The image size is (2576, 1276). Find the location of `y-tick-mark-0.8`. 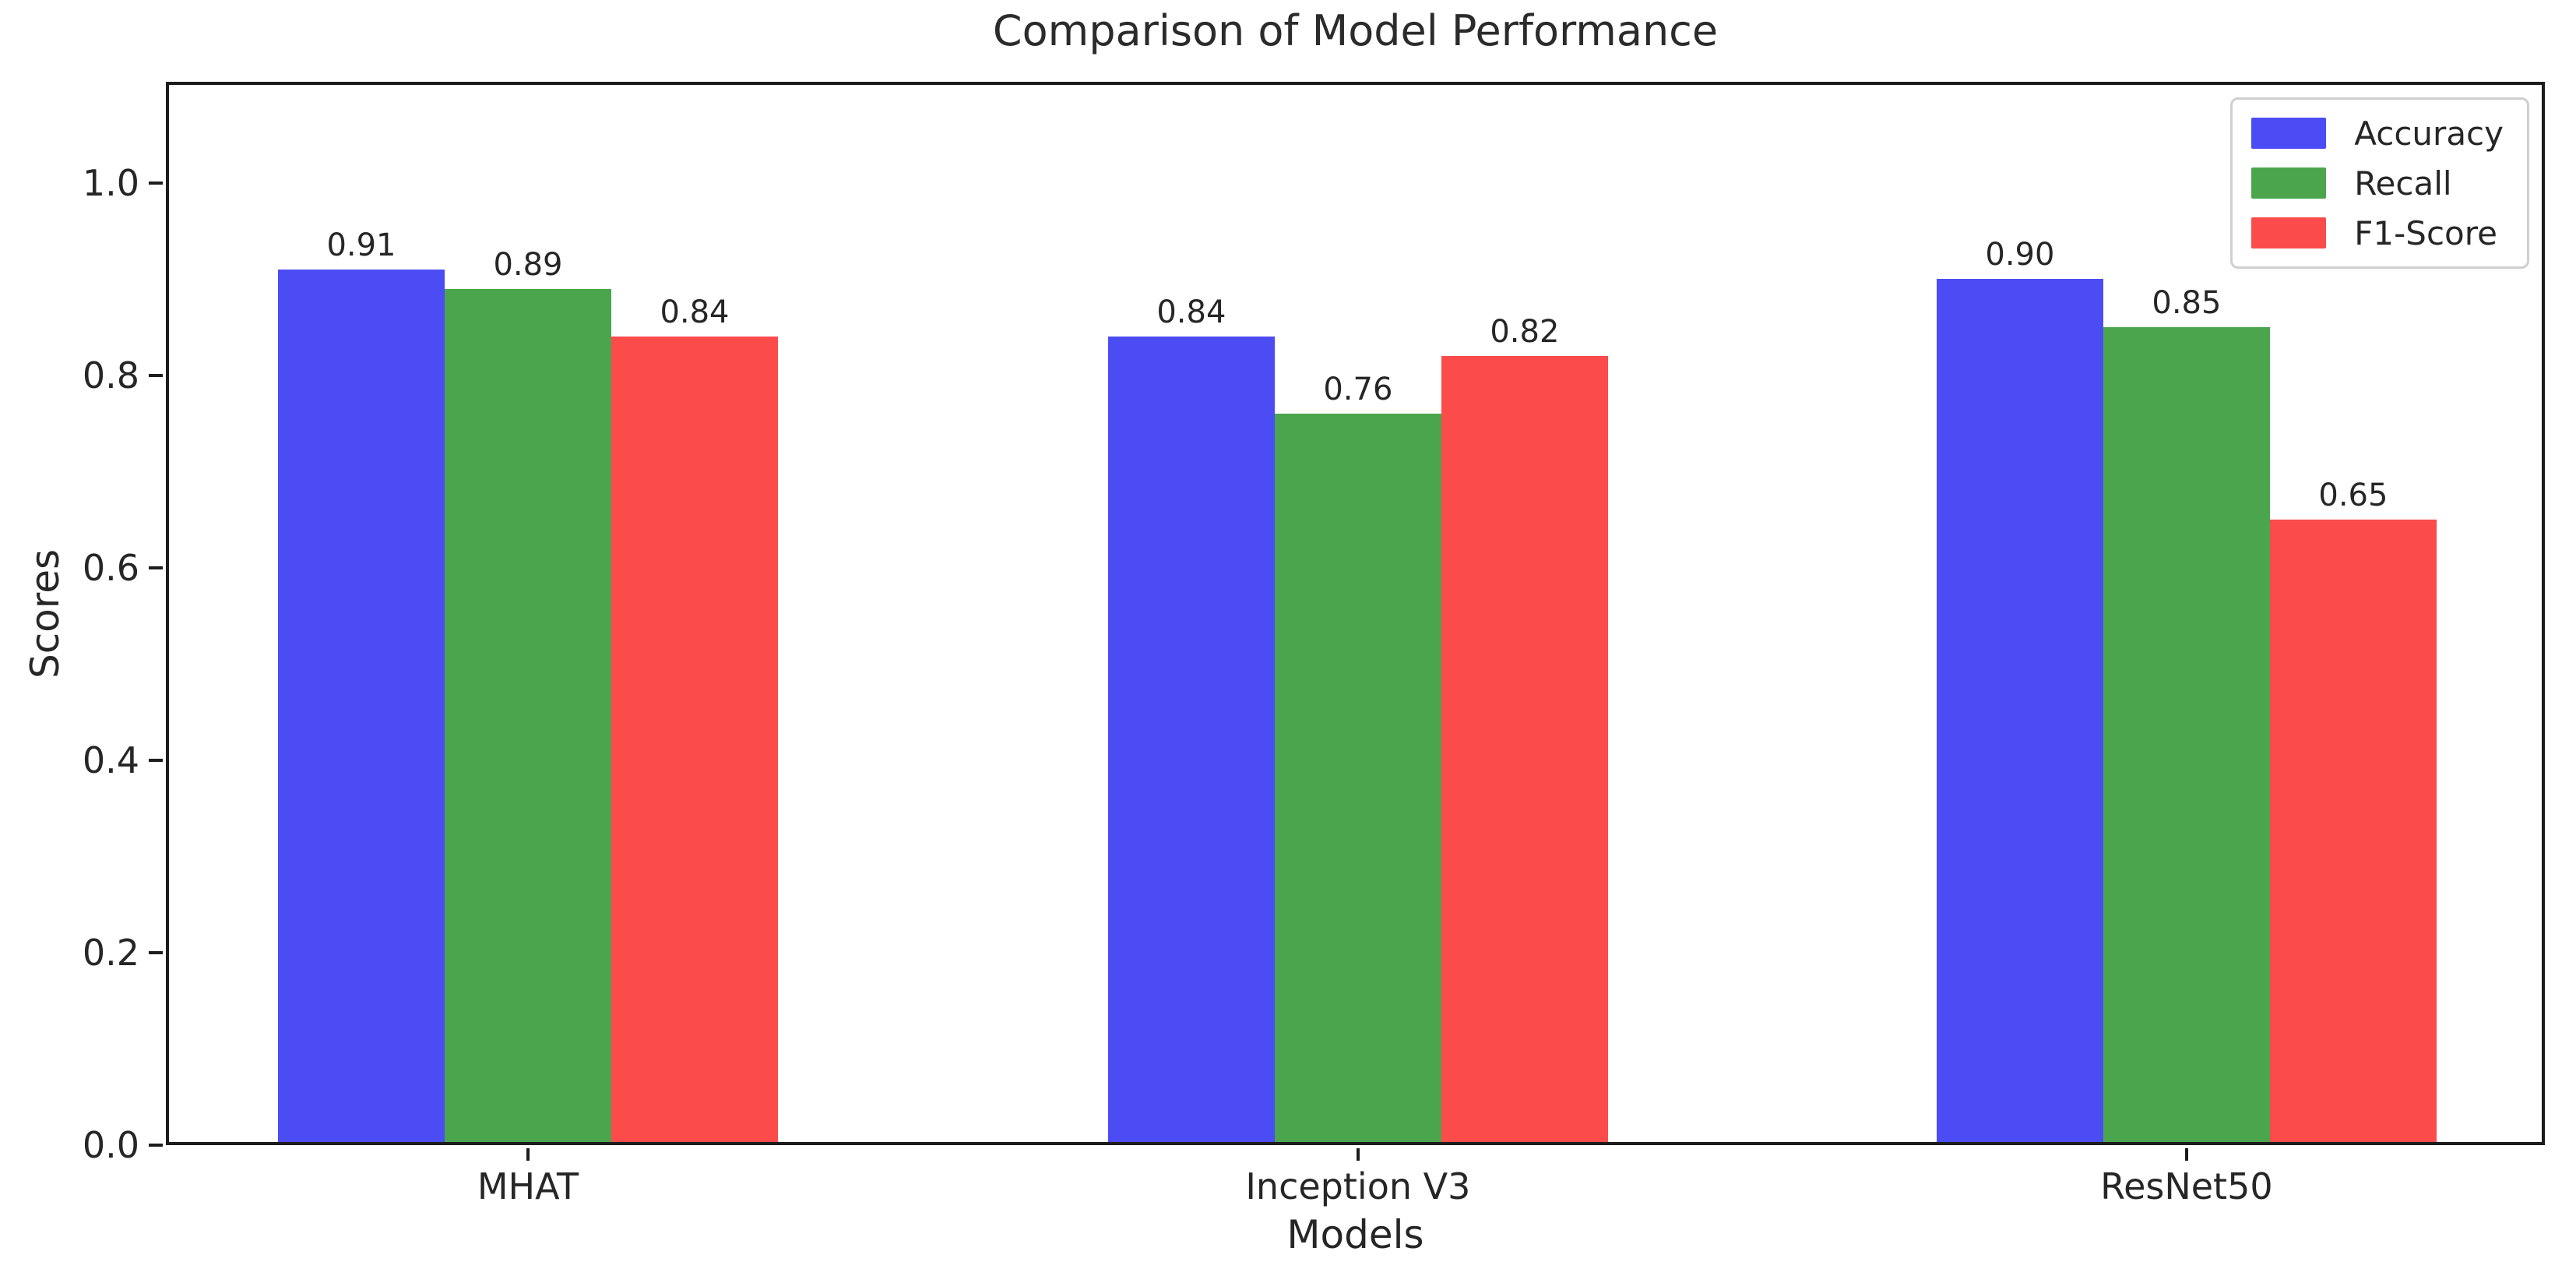

y-tick-mark-0.8 is located at coordinates (156, 375).